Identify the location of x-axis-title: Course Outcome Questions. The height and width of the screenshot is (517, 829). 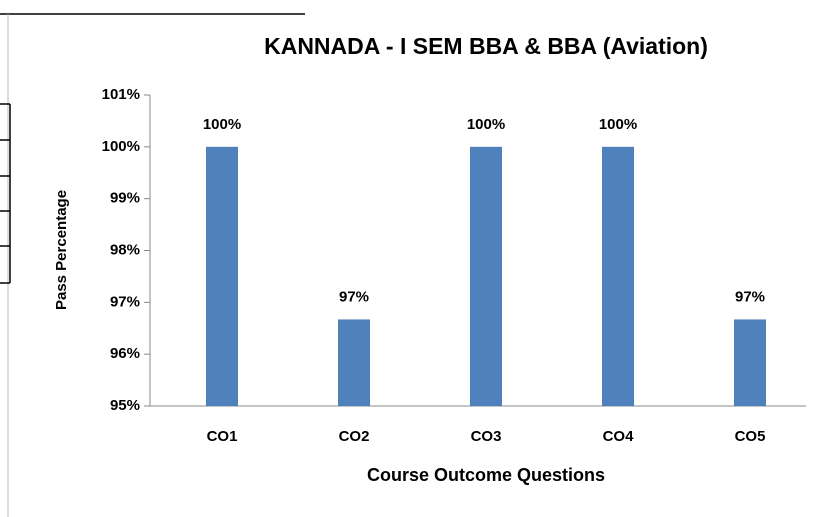
(486, 475).